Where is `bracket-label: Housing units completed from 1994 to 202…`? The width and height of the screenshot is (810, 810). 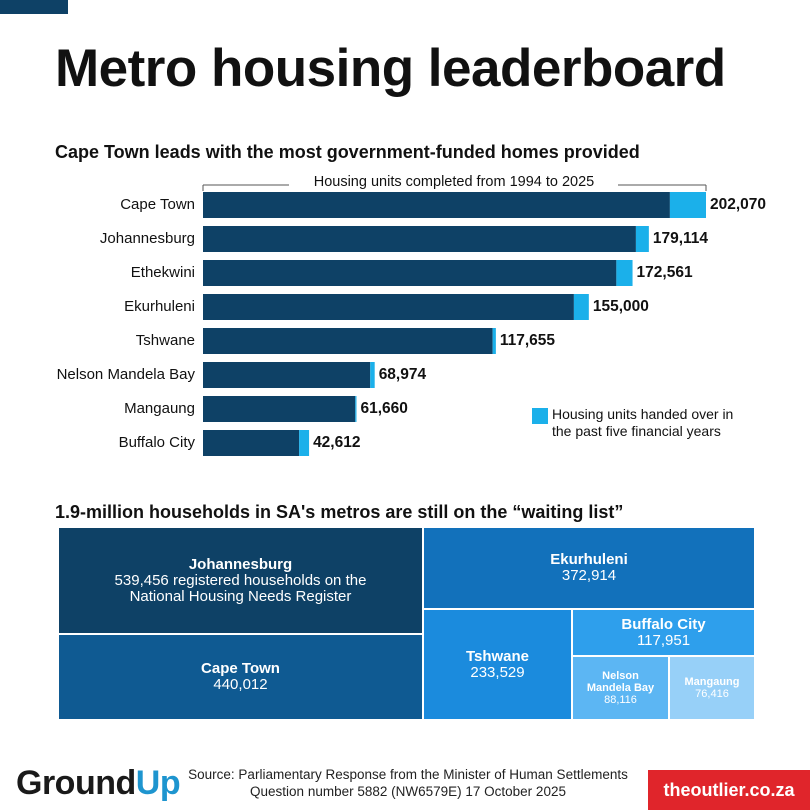
bracket-label: Housing units completed from 1994 to 202… is located at coordinates (454, 182).